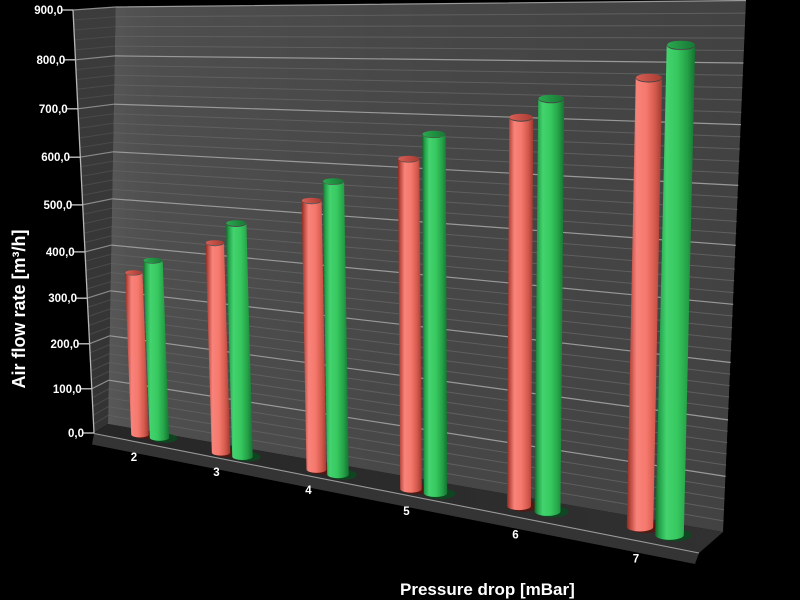 This screenshot has height=600, width=800. I want to click on svg-text: Air flow rate [m³/h], so click(19, 308).